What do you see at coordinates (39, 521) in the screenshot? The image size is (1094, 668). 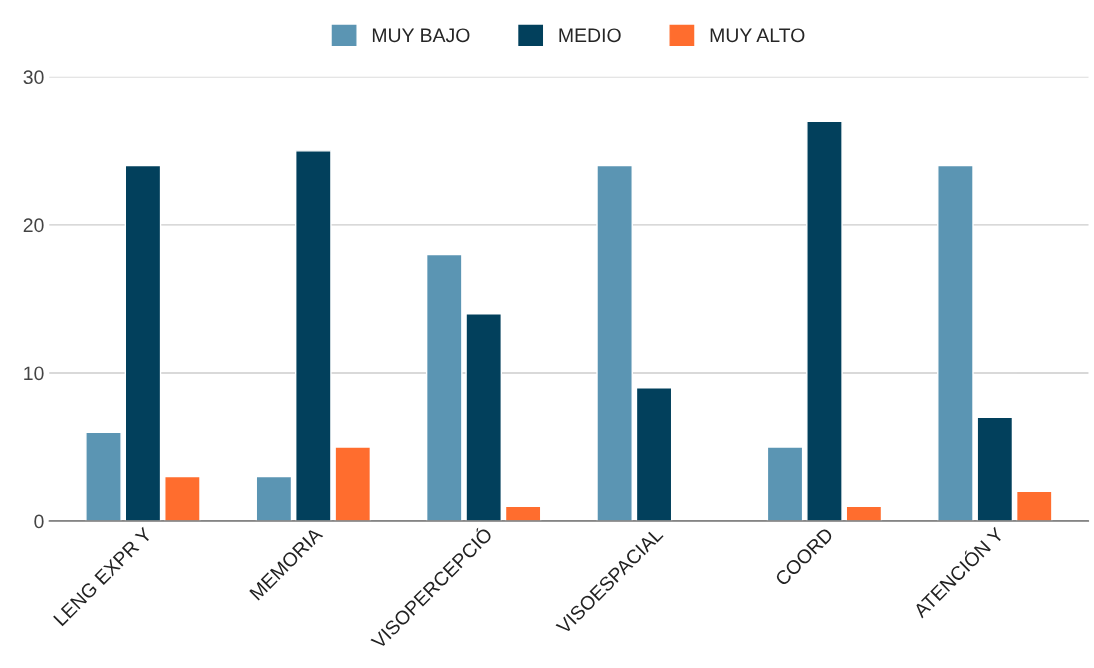 I see `y-tick-label: 0` at bounding box center [39, 521].